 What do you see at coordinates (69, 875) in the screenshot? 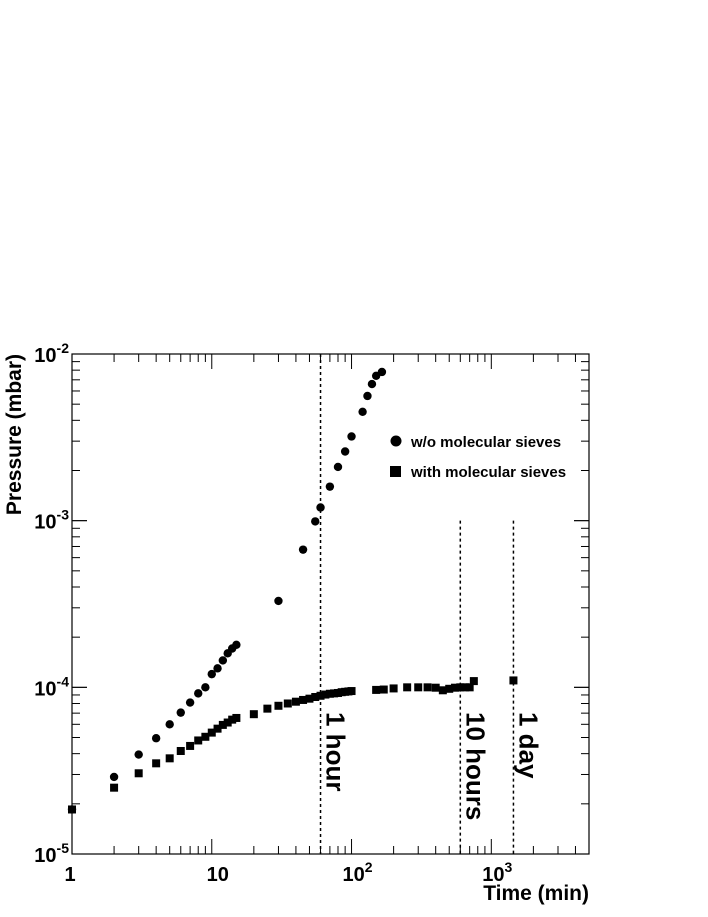
I see `x-tick-label: 1` at bounding box center [69, 875].